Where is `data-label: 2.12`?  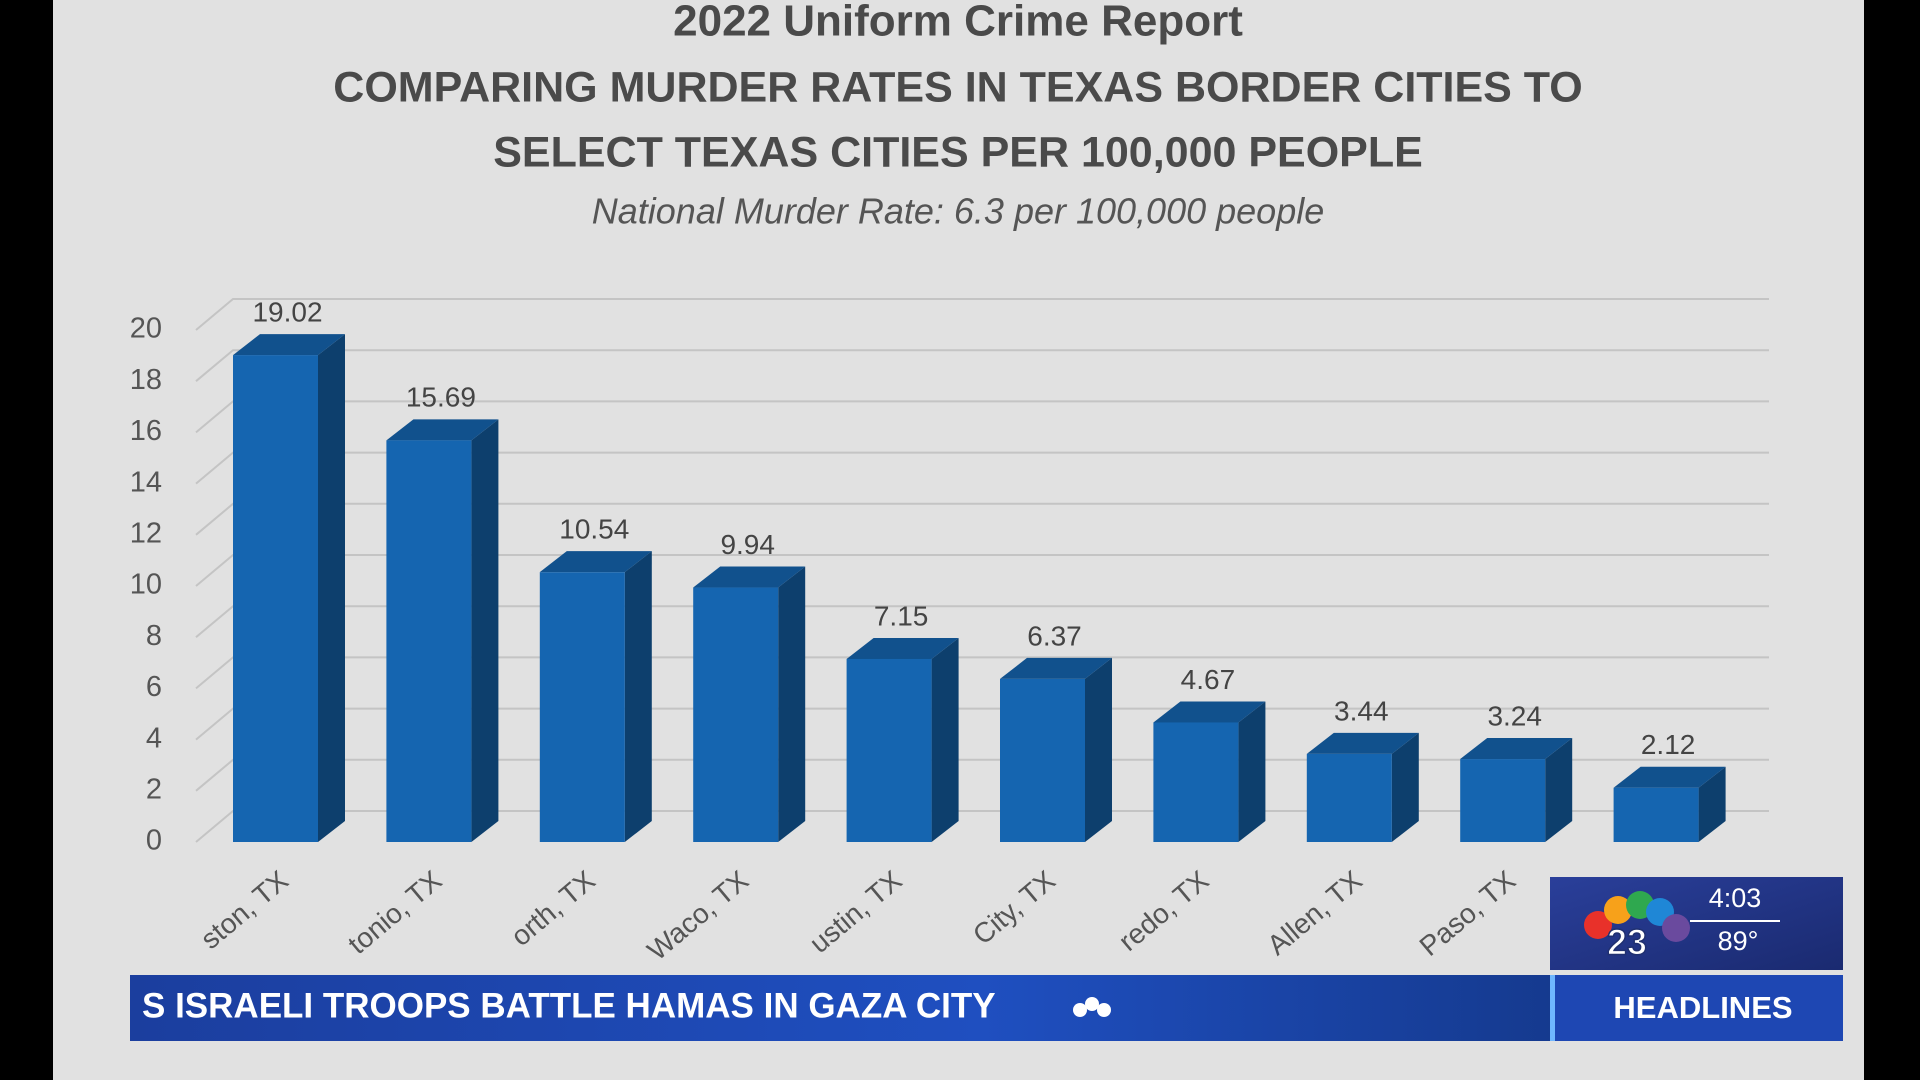
data-label: 2.12 is located at coordinates (1668, 744).